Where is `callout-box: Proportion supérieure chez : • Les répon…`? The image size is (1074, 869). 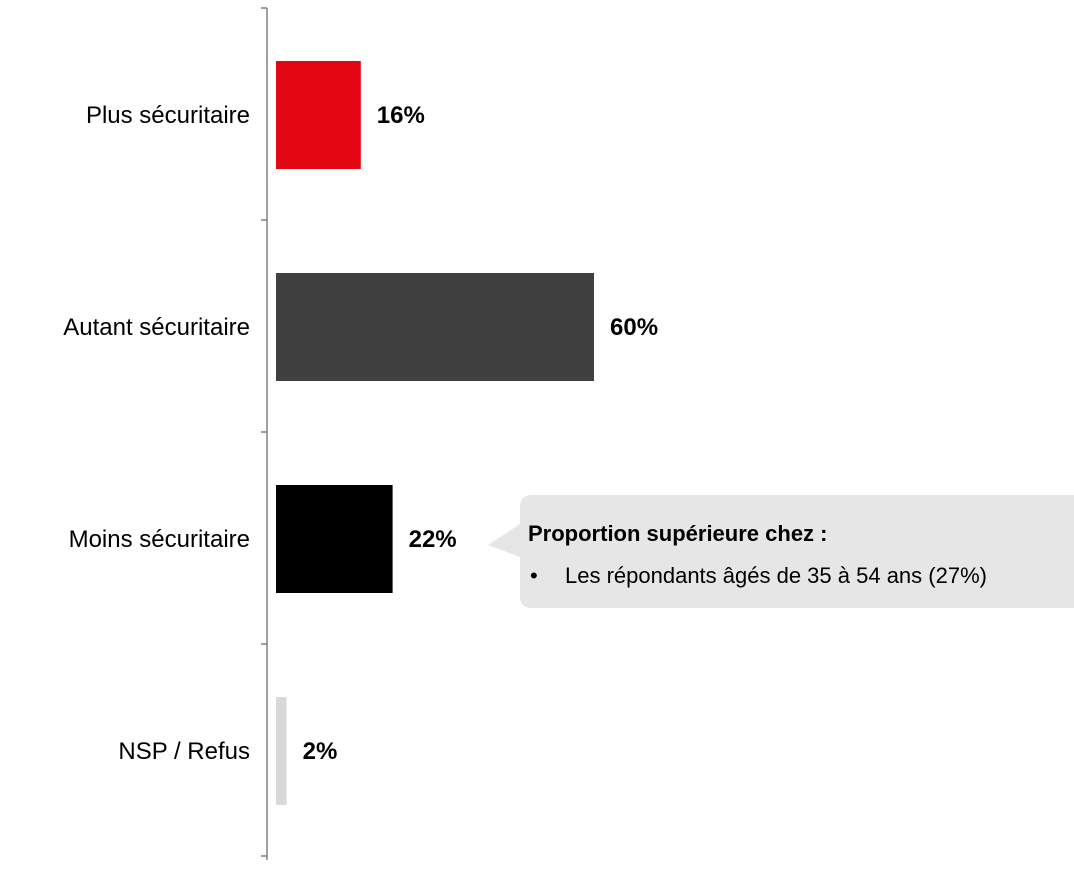 callout-box: Proportion supérieure chez : • Les répon… is located at coordinates (781, 551).